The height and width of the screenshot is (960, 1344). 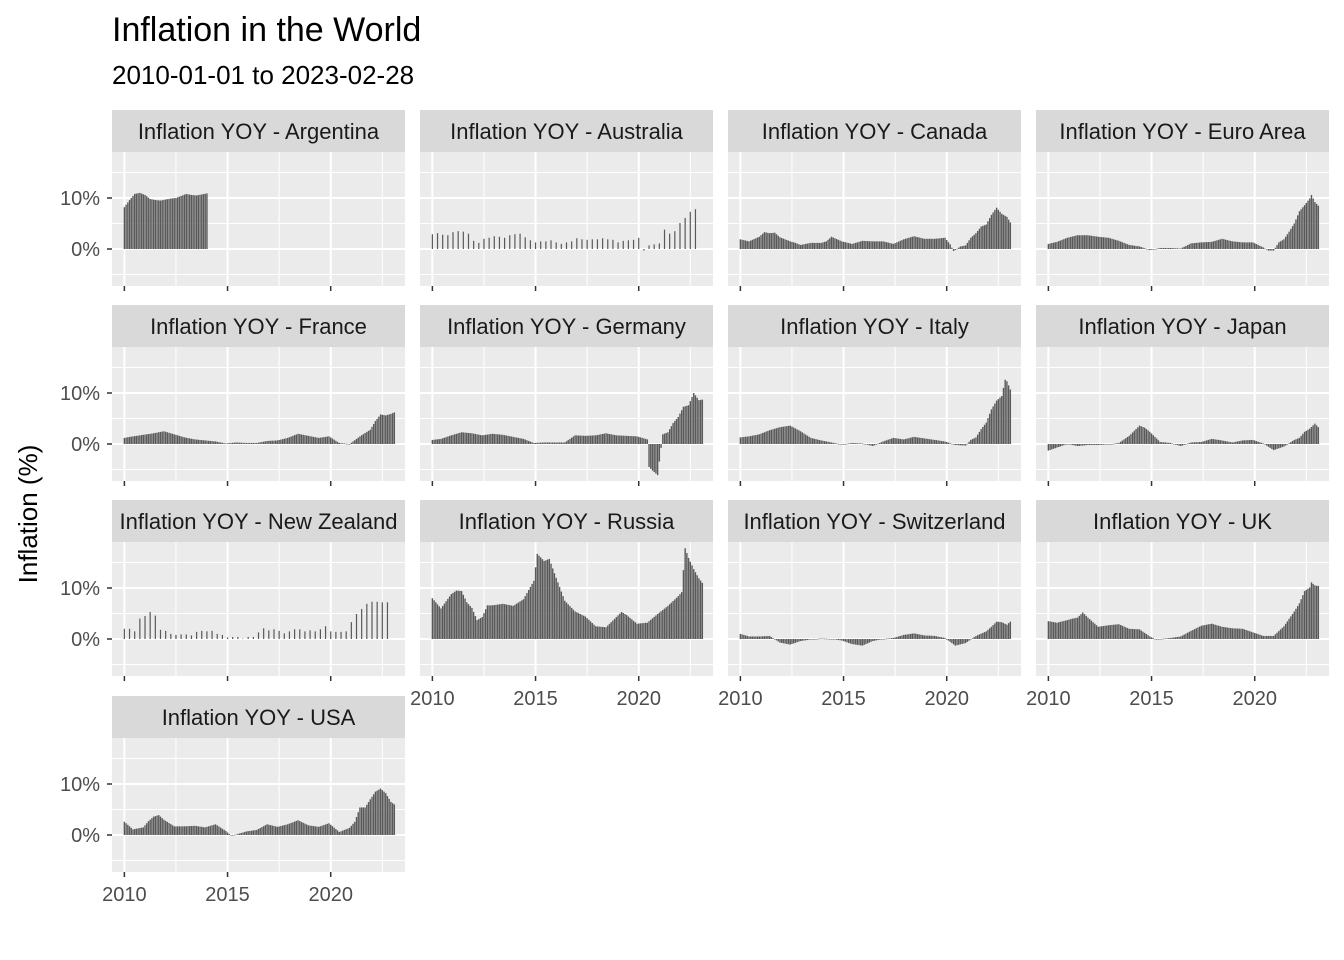 What do you see at coordinates (566, 326) in the screenshot?
I see `facet-strip-label: Inflation YOY - Germany` at bounding box center [566, 326].